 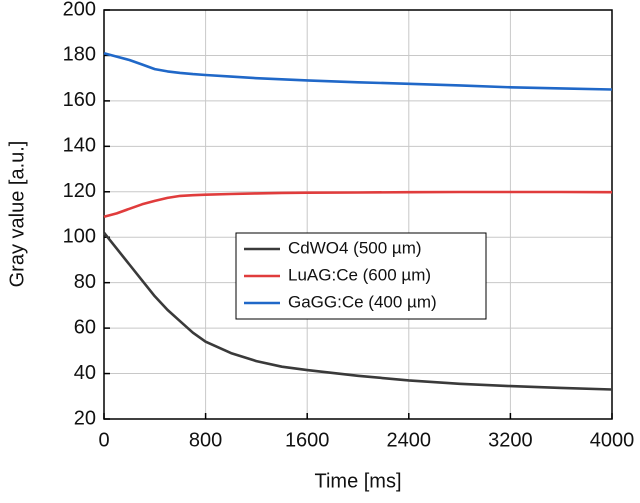 I want to click on y-tick-label: 40, so click(x=85, y=373).